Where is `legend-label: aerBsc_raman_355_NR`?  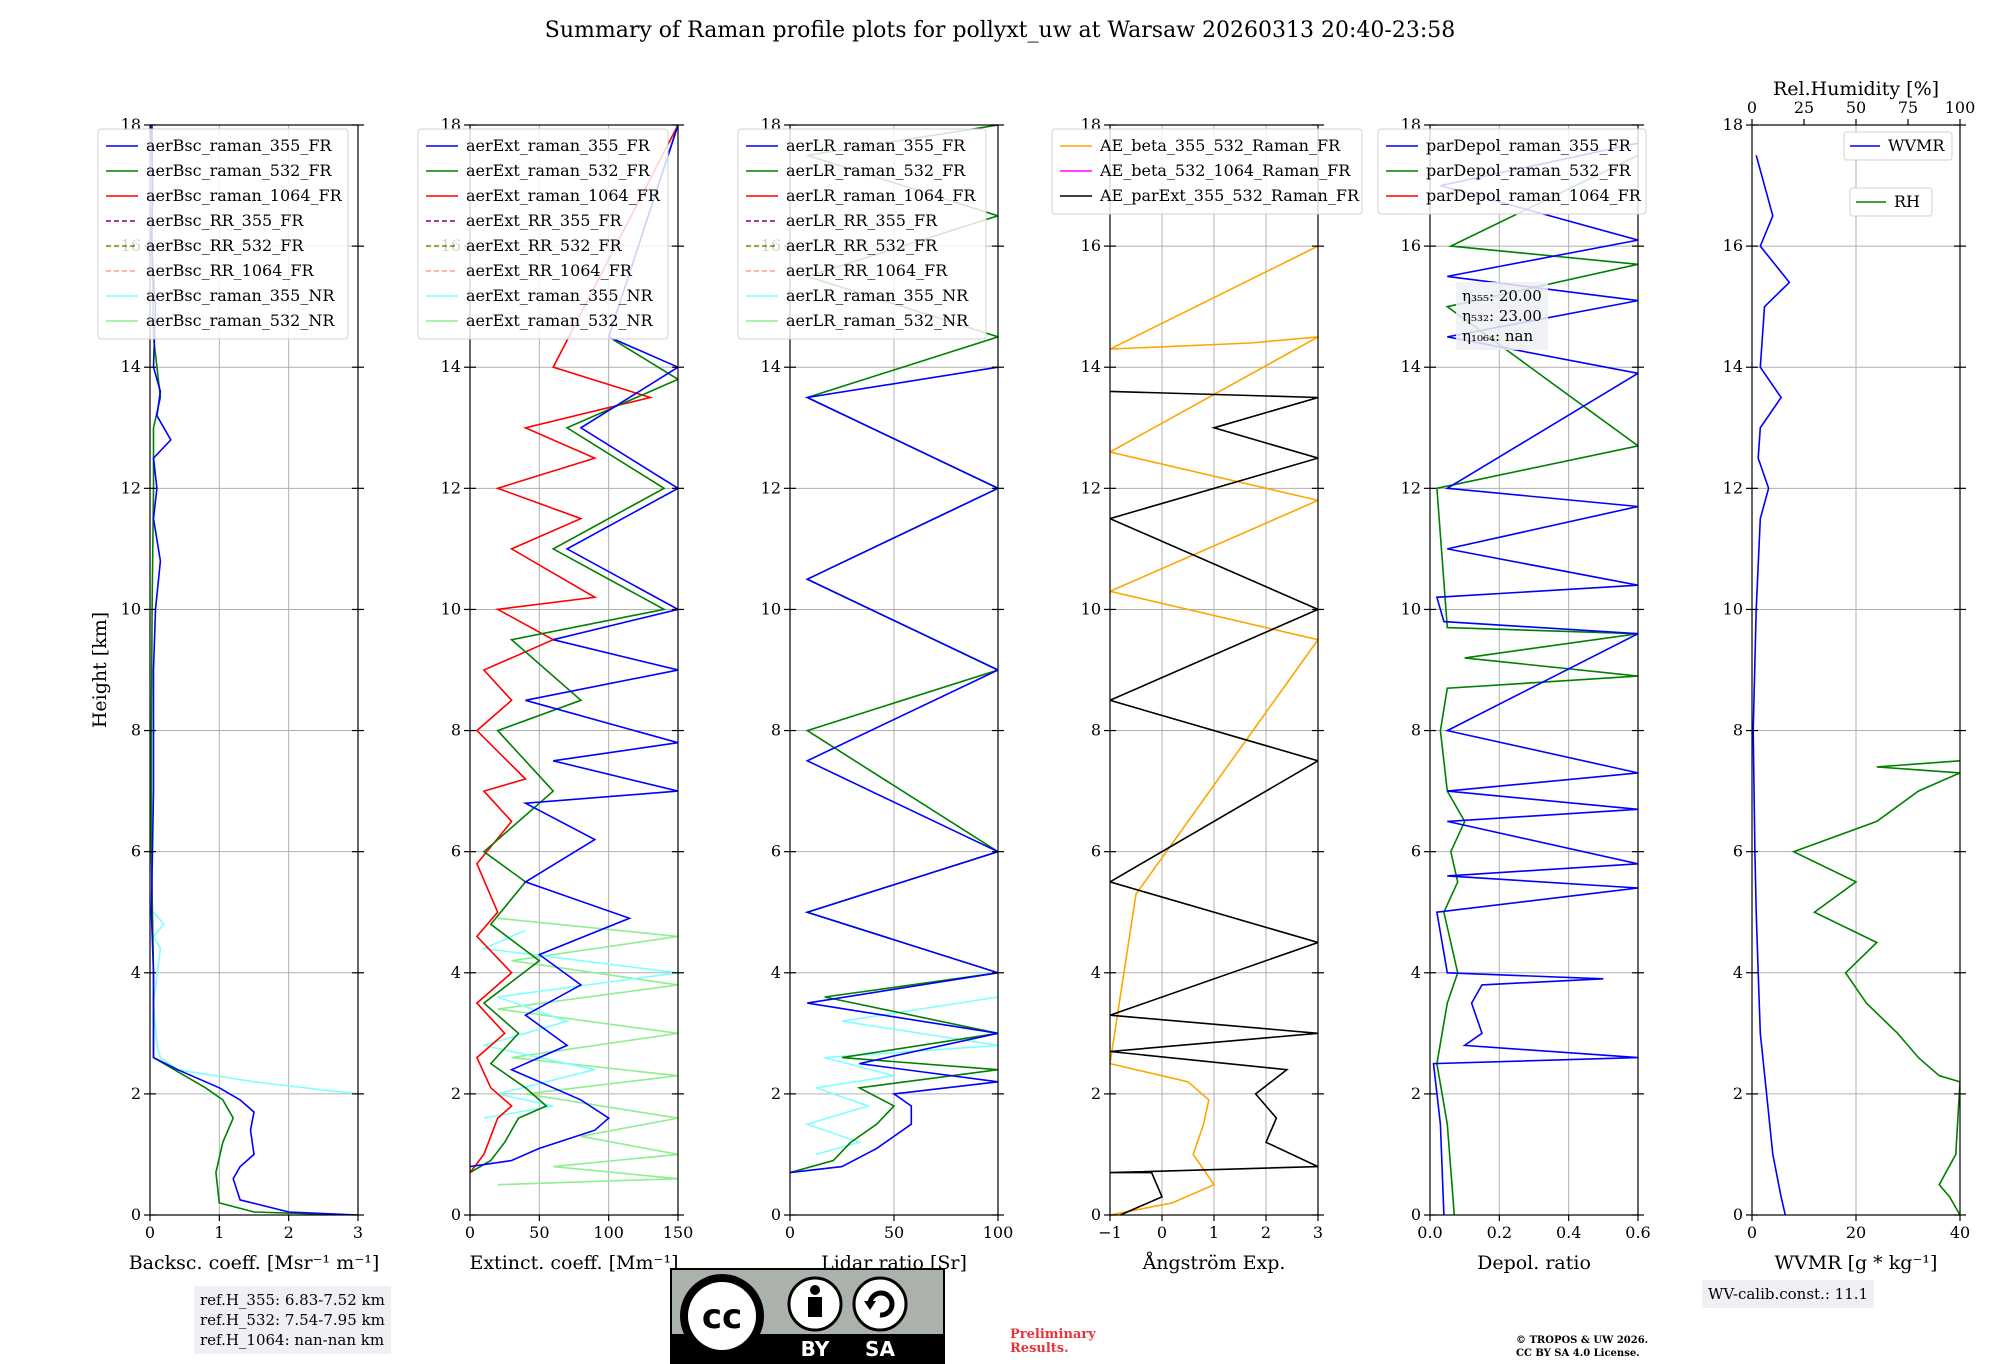 legend-label: aerBsc_raman_355_NR is located at coordinates (240, 295).